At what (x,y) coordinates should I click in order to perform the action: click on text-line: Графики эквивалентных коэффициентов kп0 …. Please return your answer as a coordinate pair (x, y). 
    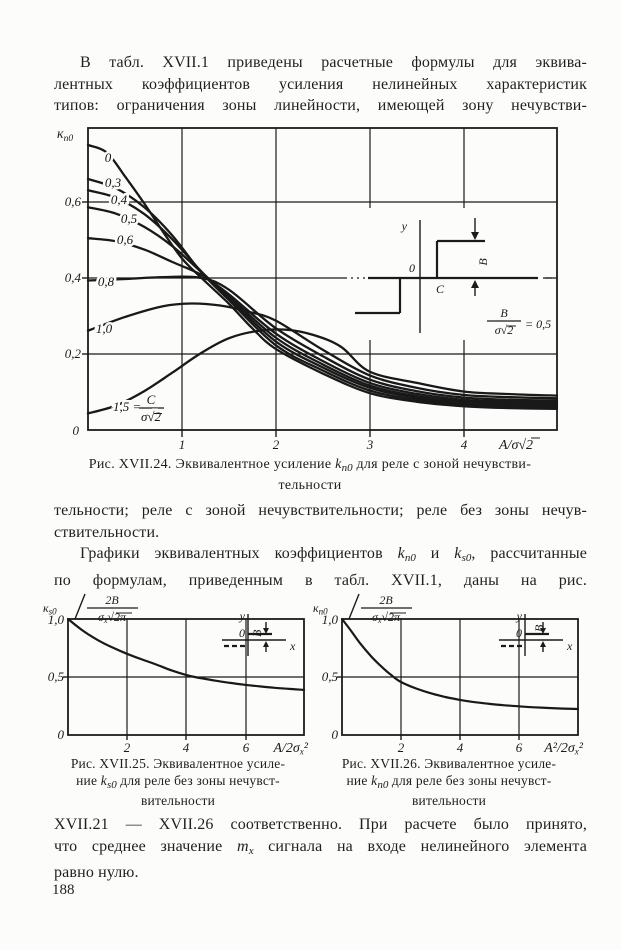
    Looking at the image, I should click on (333, 554).